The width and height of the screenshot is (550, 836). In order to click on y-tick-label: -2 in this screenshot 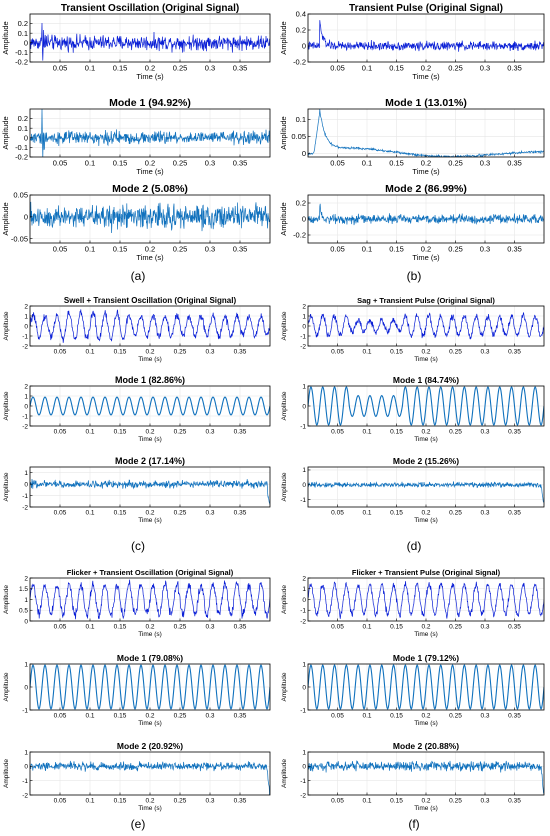, I will do `click(25, 795)`.